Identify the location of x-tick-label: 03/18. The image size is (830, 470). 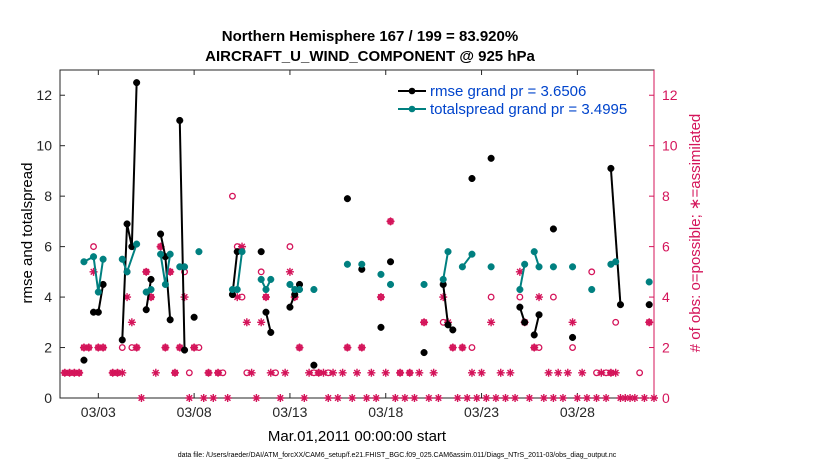
(385, 412).